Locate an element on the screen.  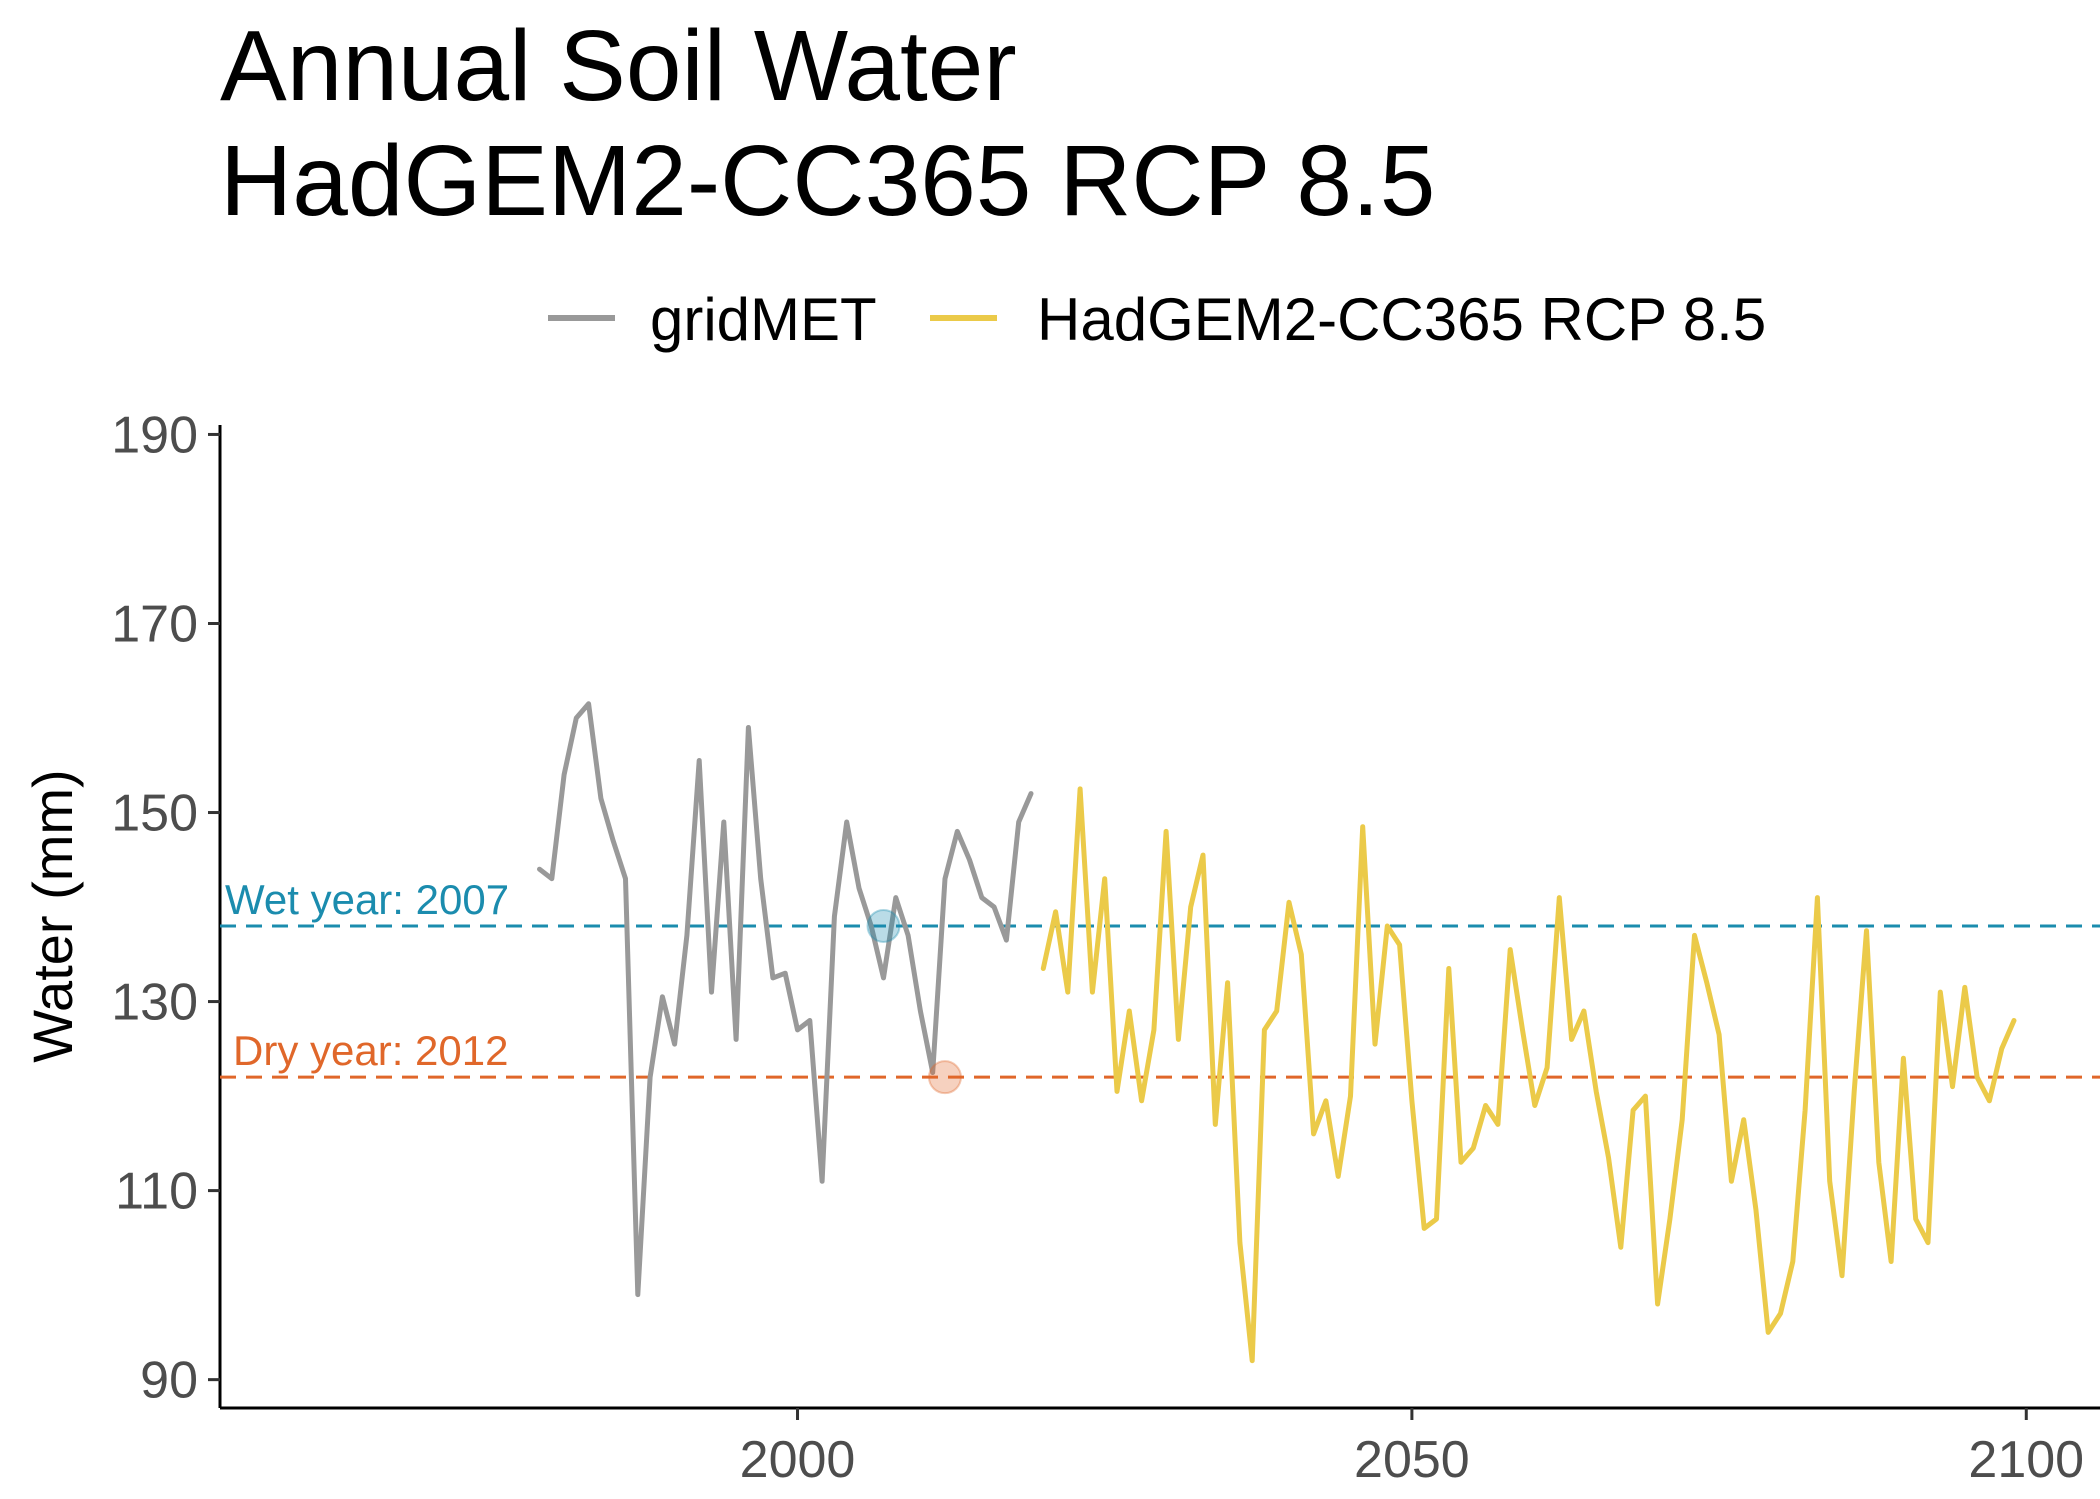
x-tick-label: 2000 is located at coordinates (798, 1460).